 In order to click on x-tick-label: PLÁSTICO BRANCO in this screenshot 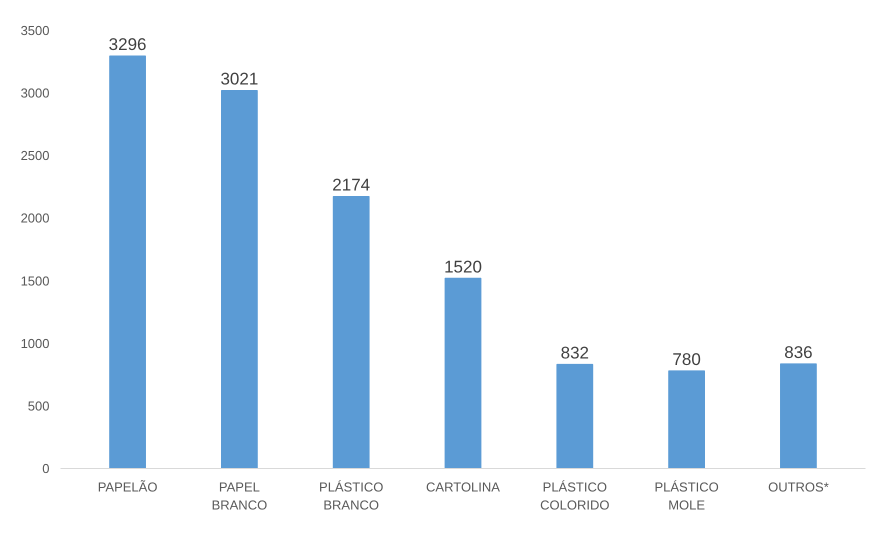, I will do `click(351, 496)`.